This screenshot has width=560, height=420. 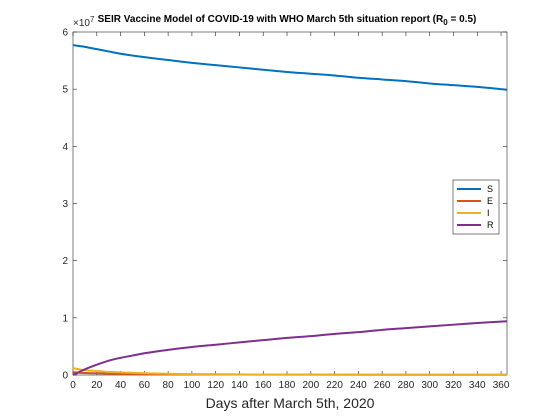 What do you see at coordinates (429, 385) in the screenshot?
I see `x-tick-label: 300` at bounding box center [429, 385].